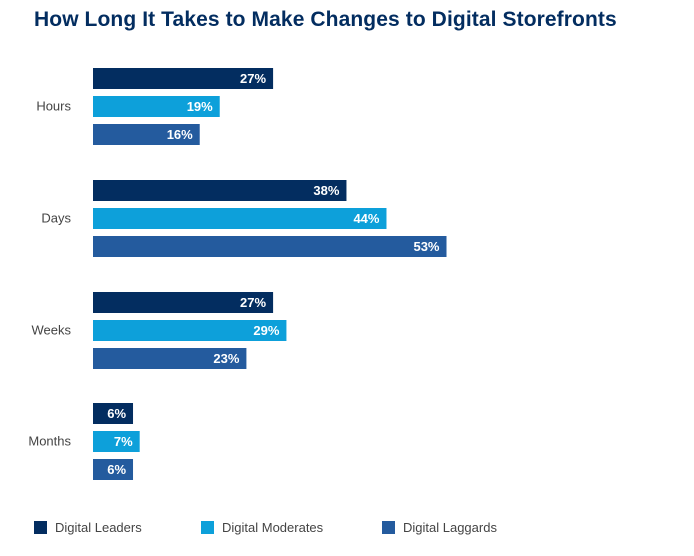  I want to click on bar-months-digital-laggards, so click(113, 469).